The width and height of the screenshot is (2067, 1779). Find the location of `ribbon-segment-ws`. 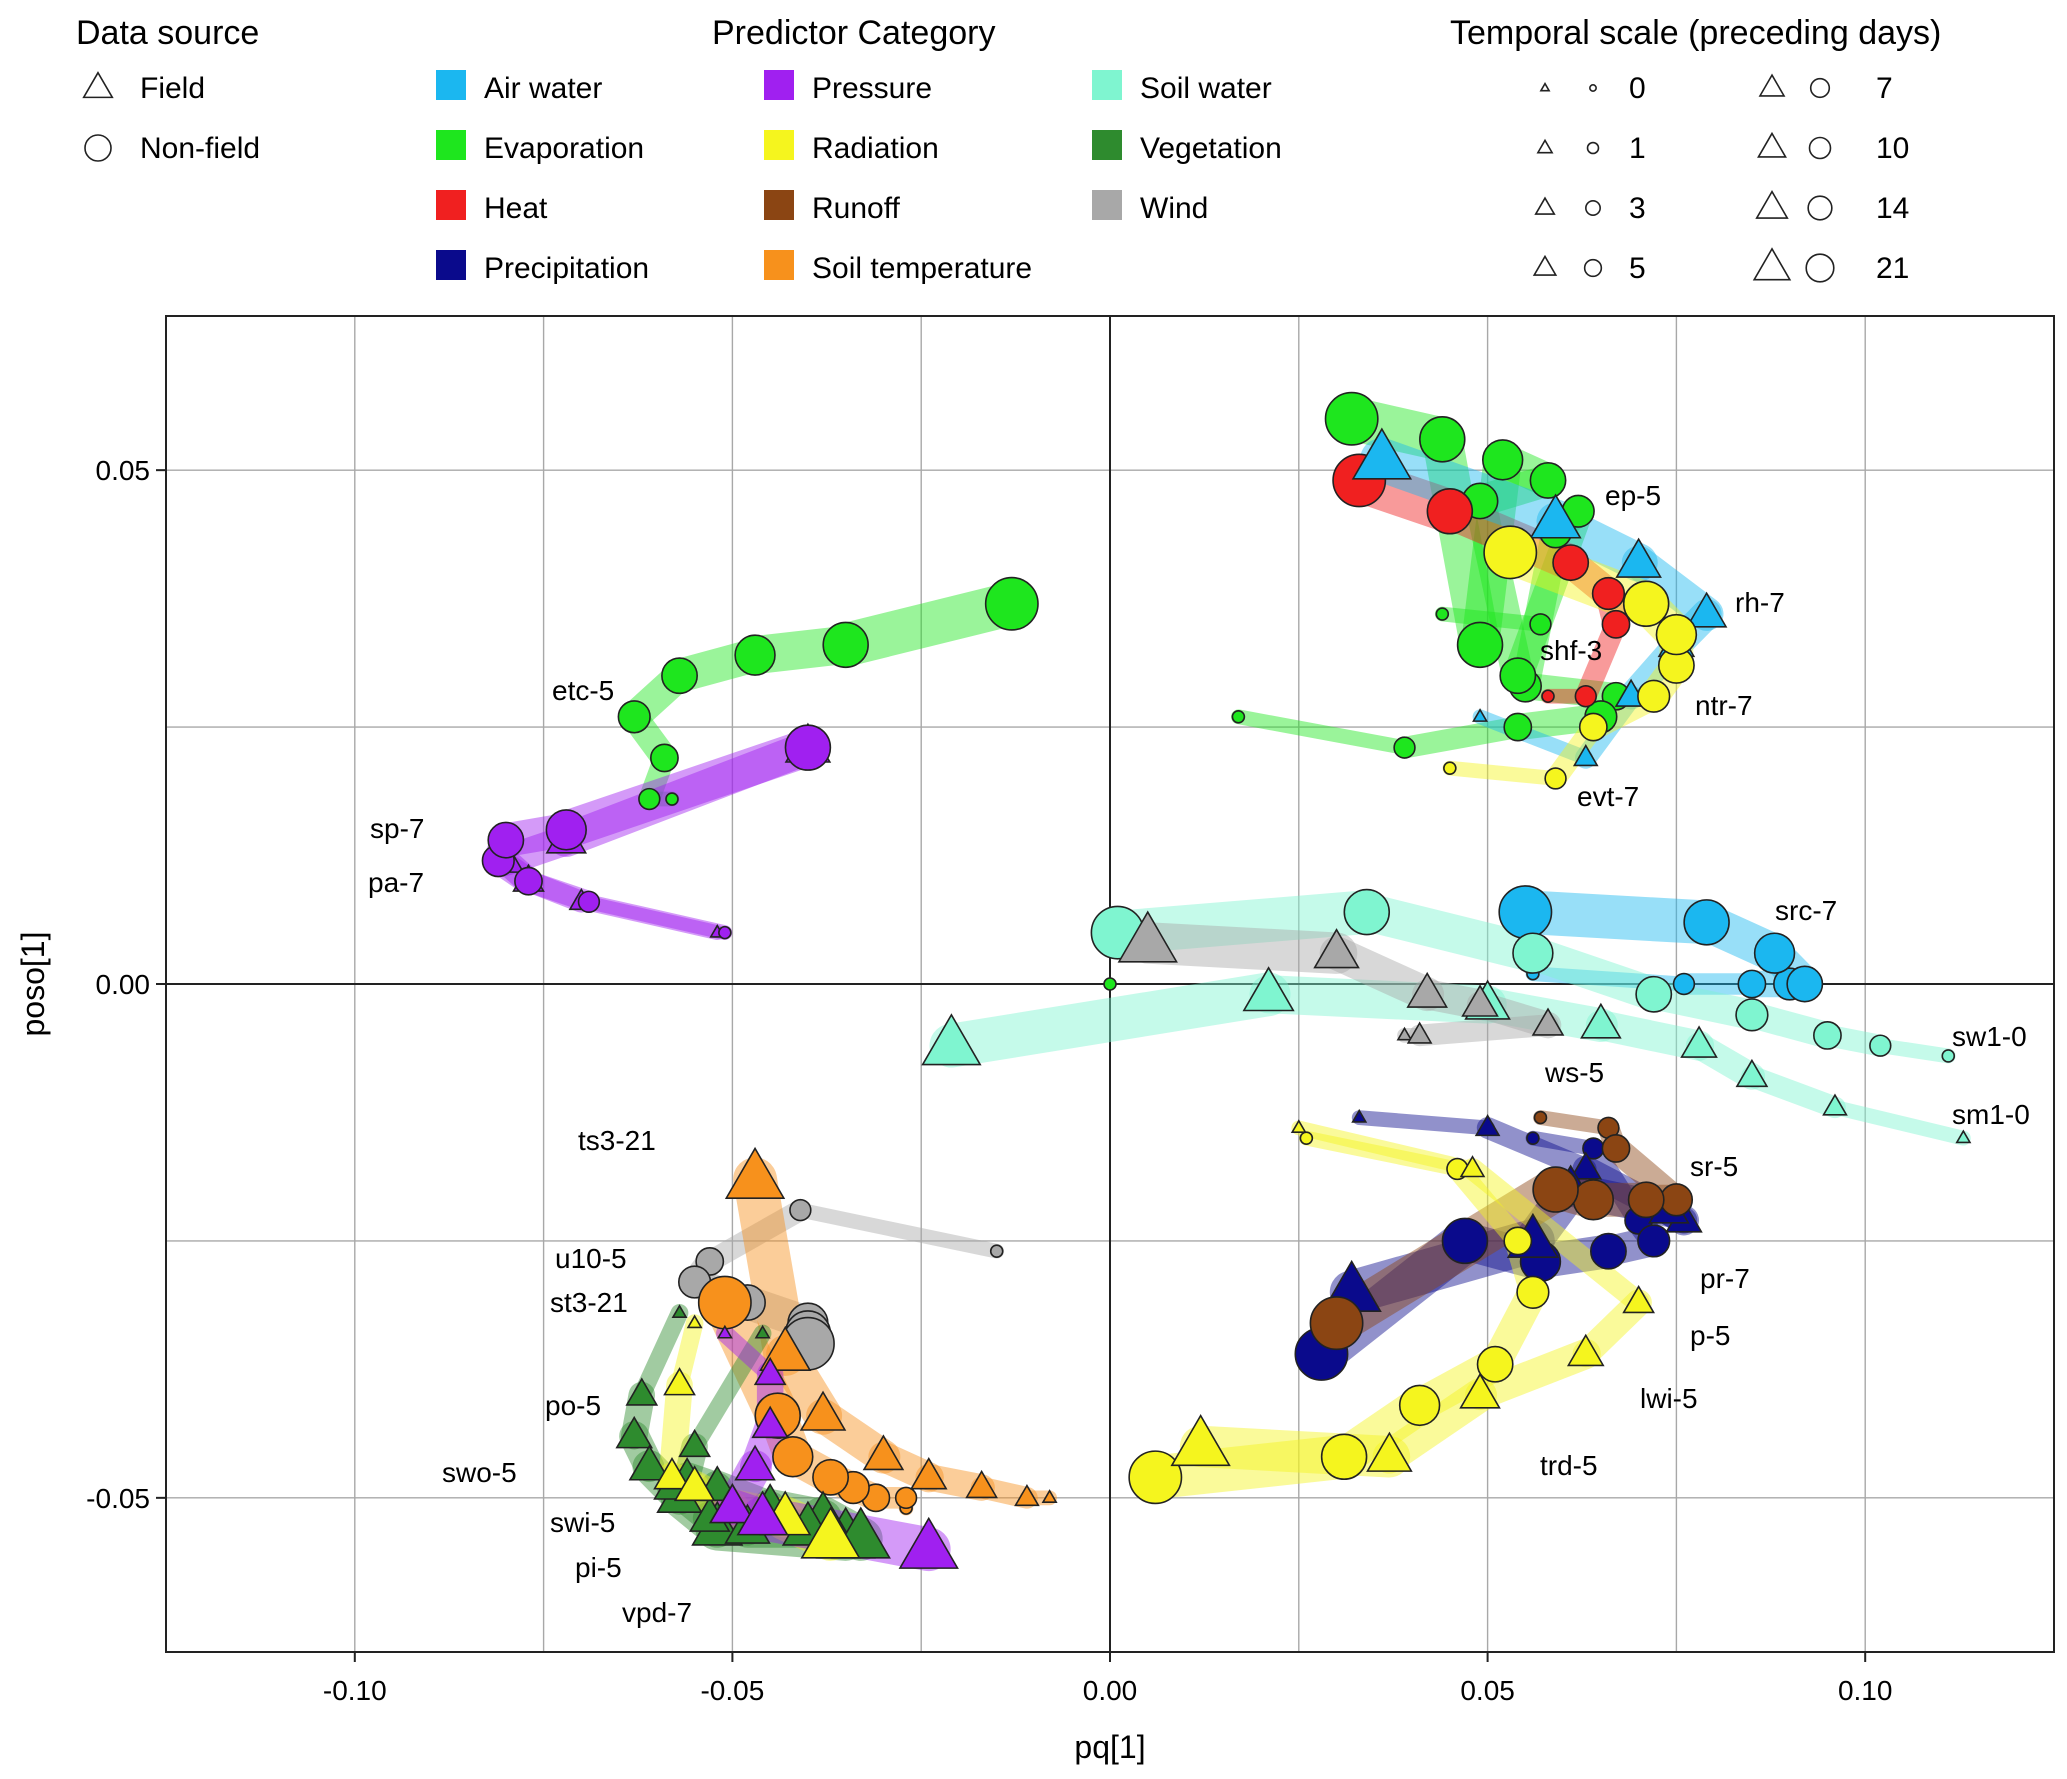

ribbon-segment-ws is located at coordinates (1483, 1030).